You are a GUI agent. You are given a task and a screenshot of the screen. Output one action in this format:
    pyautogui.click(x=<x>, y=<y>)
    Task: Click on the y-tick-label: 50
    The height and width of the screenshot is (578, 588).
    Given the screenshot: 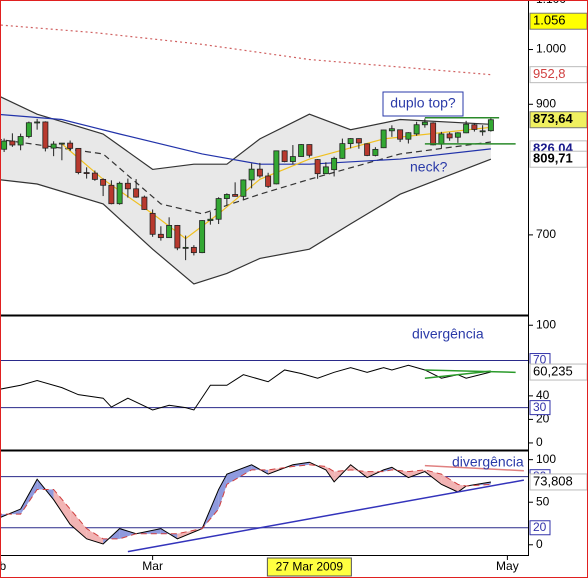 What is the action you would take?
    pyautogui.click(x=543, y=501)
    